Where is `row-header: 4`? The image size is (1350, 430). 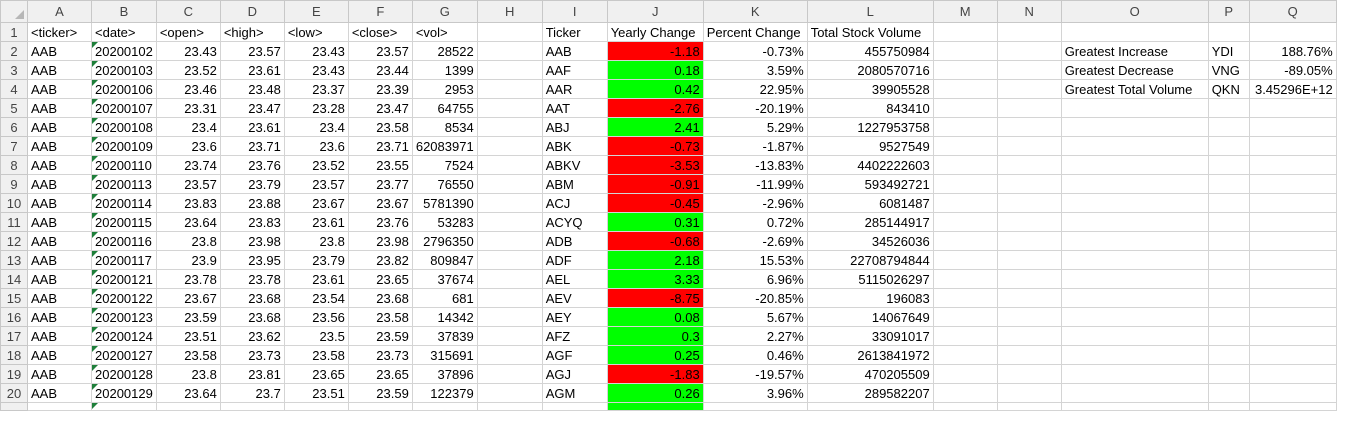 row-header: 4 is located at coordinates (14, 89).